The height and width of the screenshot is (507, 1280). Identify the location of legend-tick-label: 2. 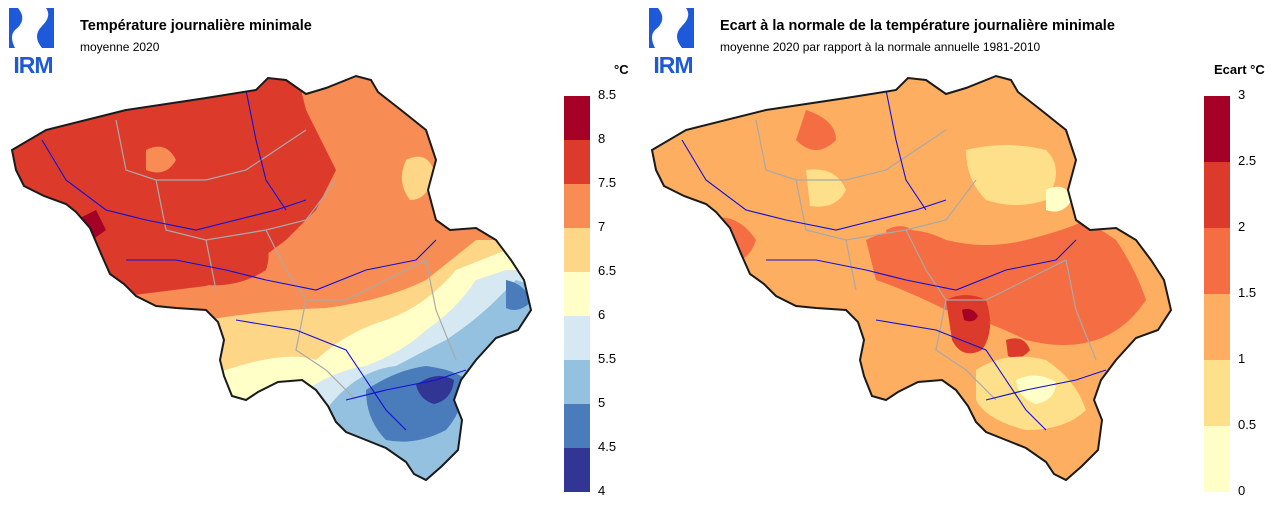
(1242, 226).